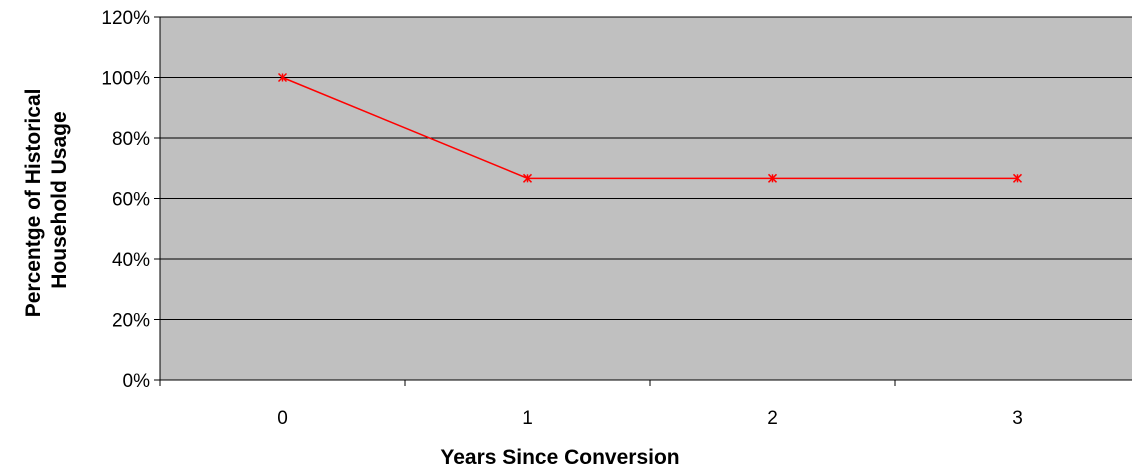 The width and height of the screenshot is (1132, 472). Describe the element at coordinates (131, 200) in the screenshot. I see `y-tick-label: 60%` at that location.